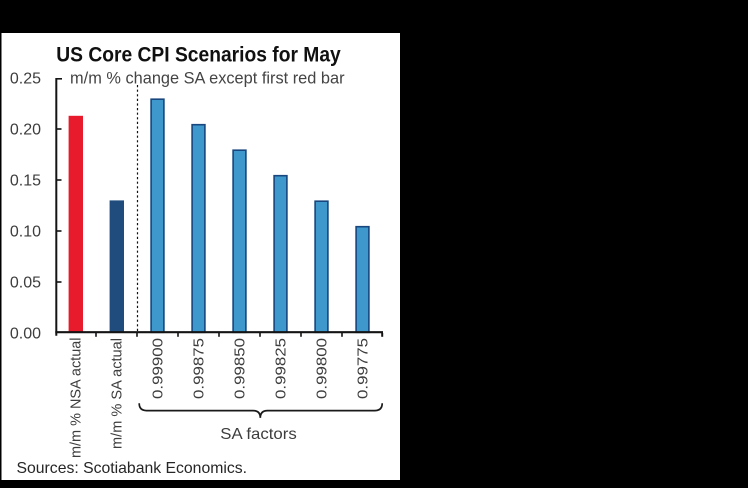 Image resolution: width=748 pixels, height=488 pixels. What do you see at coordinates (363, 368) in the screenshot?
I see `svg-text: 0.99775` at bounding box center [363, 368].